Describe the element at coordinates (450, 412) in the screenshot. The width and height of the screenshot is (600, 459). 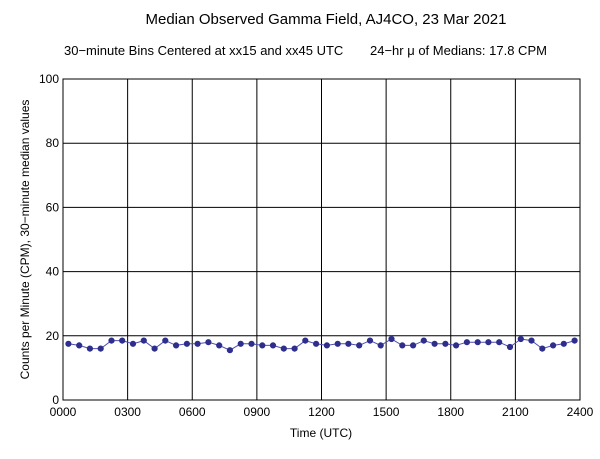
I see `x-tick-label: 1800` at that location.